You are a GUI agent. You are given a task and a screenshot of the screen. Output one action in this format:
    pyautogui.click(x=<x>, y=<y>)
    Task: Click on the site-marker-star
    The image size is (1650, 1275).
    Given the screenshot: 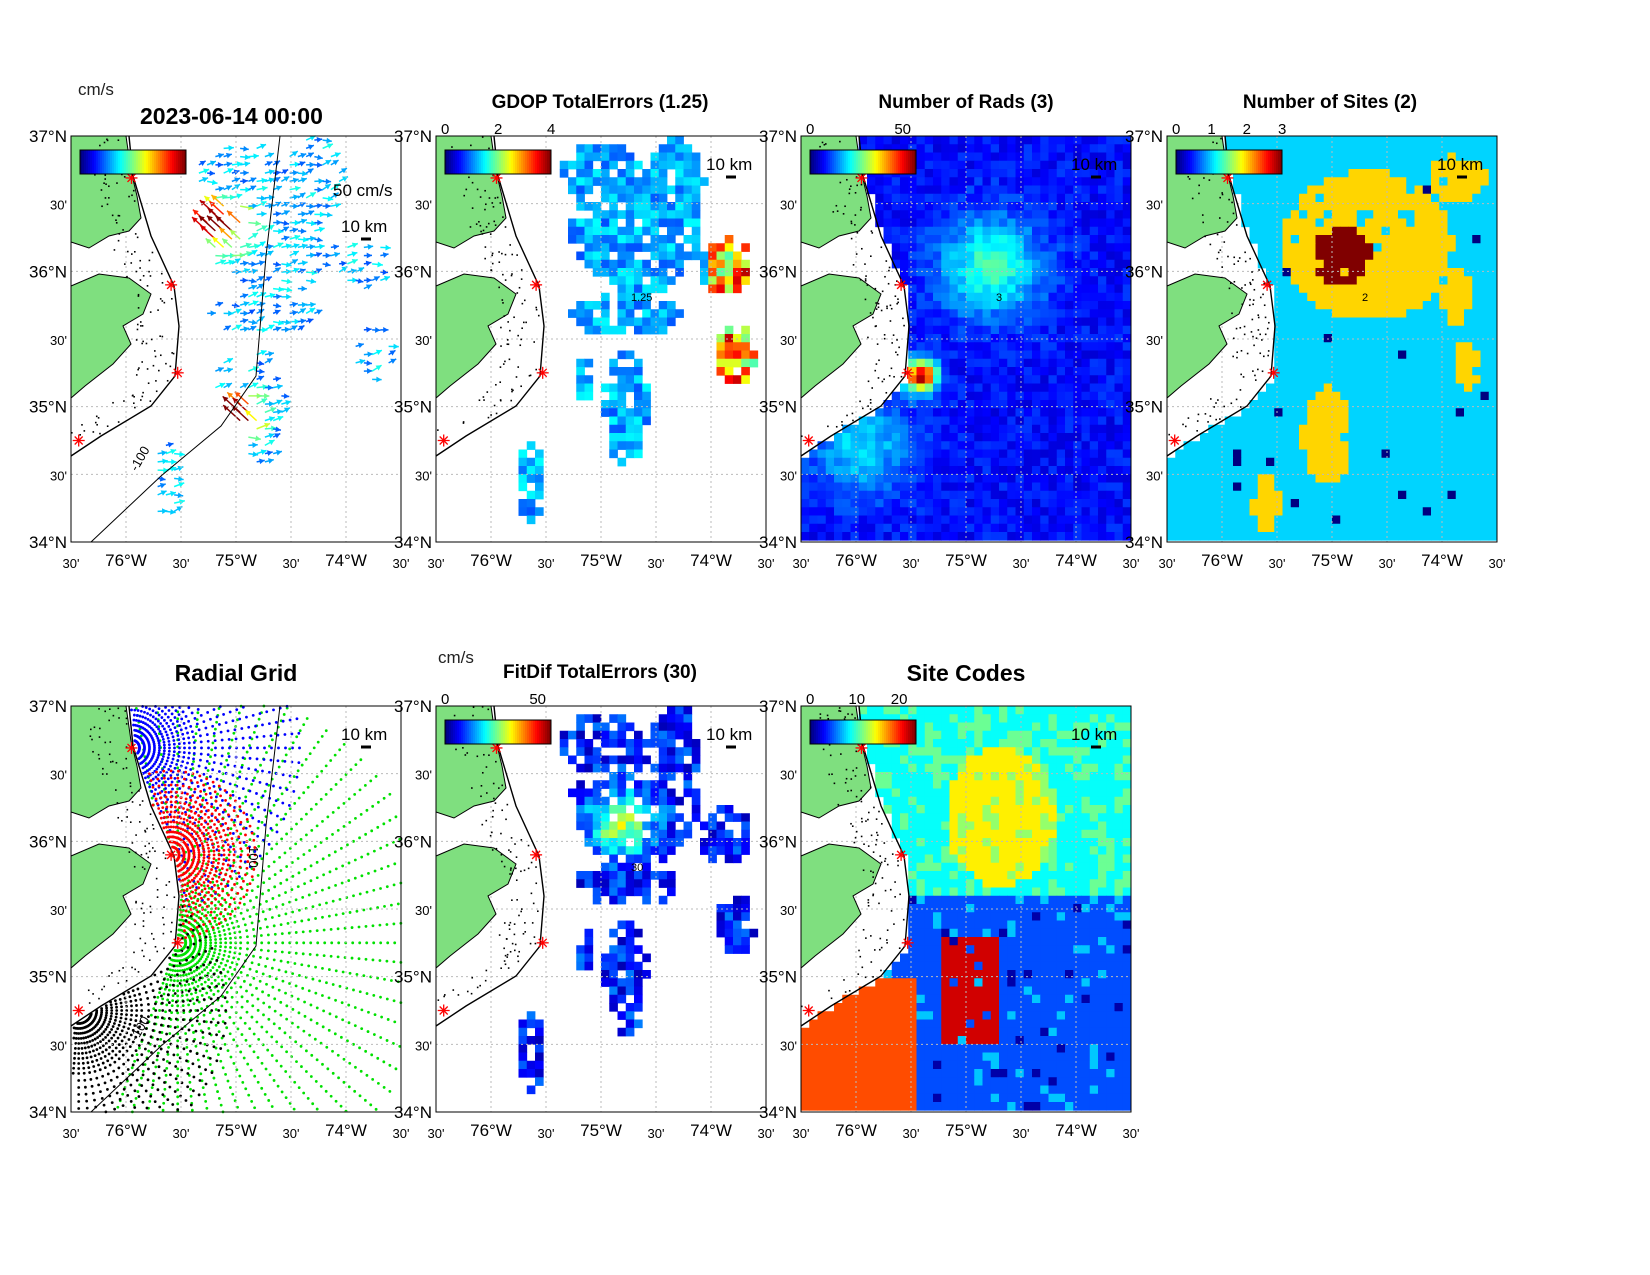 What is the action you would take?
    pyautogui.click(x=536, y=284)
    